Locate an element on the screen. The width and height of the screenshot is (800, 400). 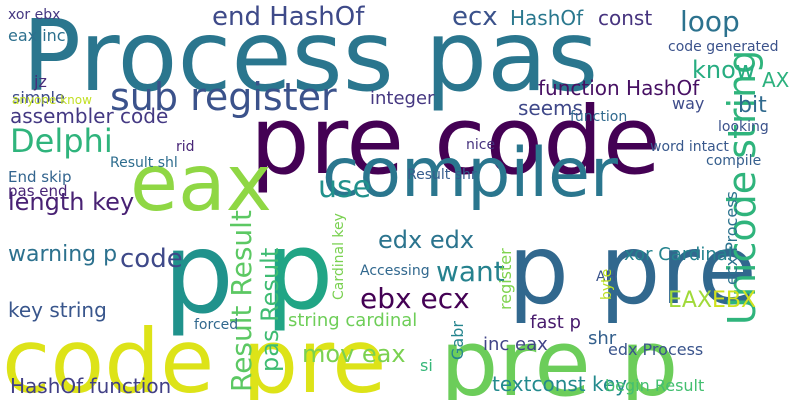
word: pre code is located at coordinates (455, 141).